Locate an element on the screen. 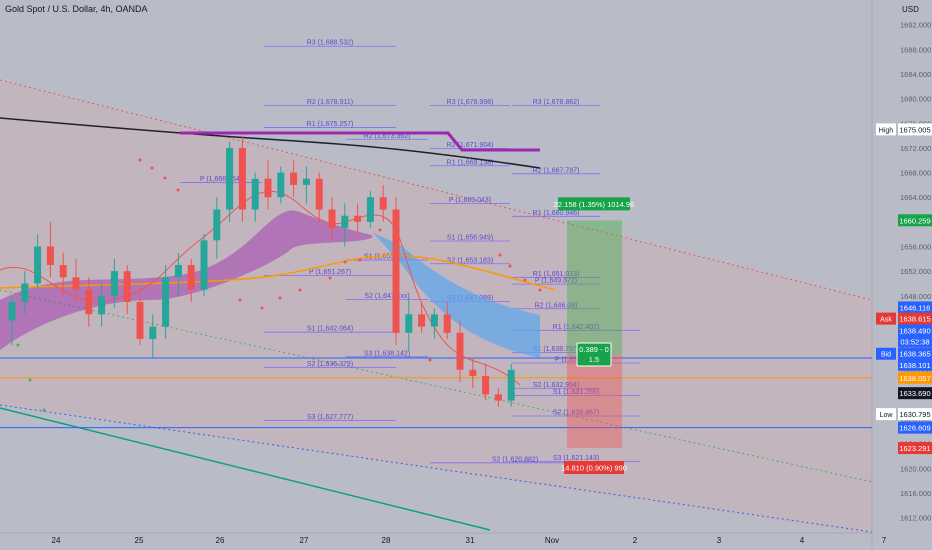 The height and width of the screenshot is (550, 932). time-tick-label: 3 is located at coordinates (719, 540).